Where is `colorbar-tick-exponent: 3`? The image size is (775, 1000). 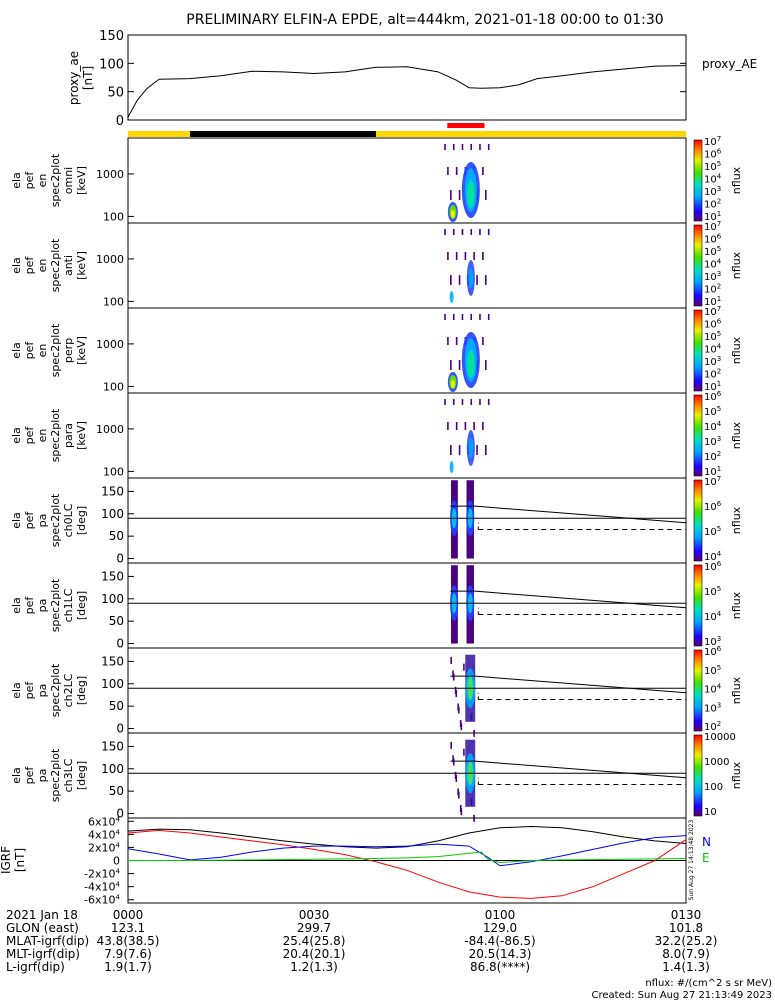
colorbar-tick-exponent: 3 is located at coordinates (719, 359).